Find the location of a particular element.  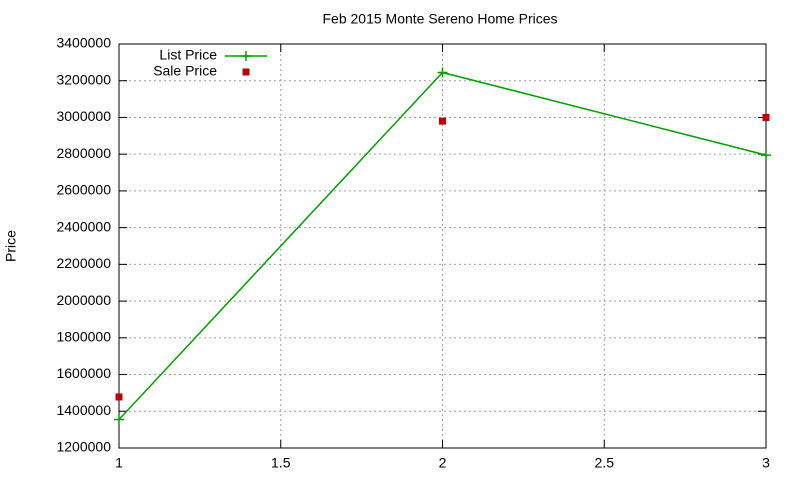

y-tick-label: 3400000 is located at coordinates (83, 43).